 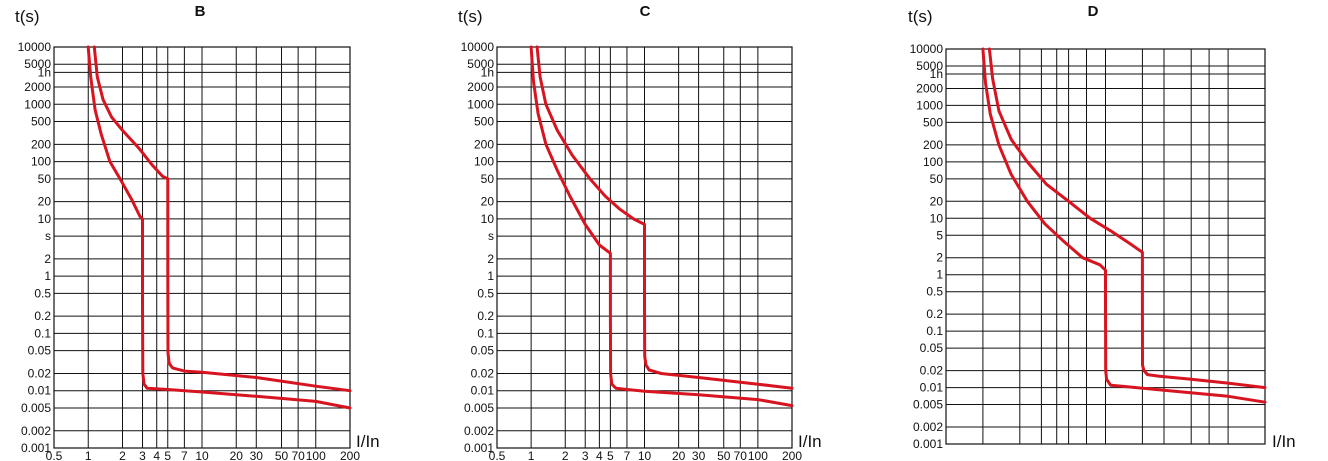 I want to click on x-tick-label: 50, so click(x=282, y=455).